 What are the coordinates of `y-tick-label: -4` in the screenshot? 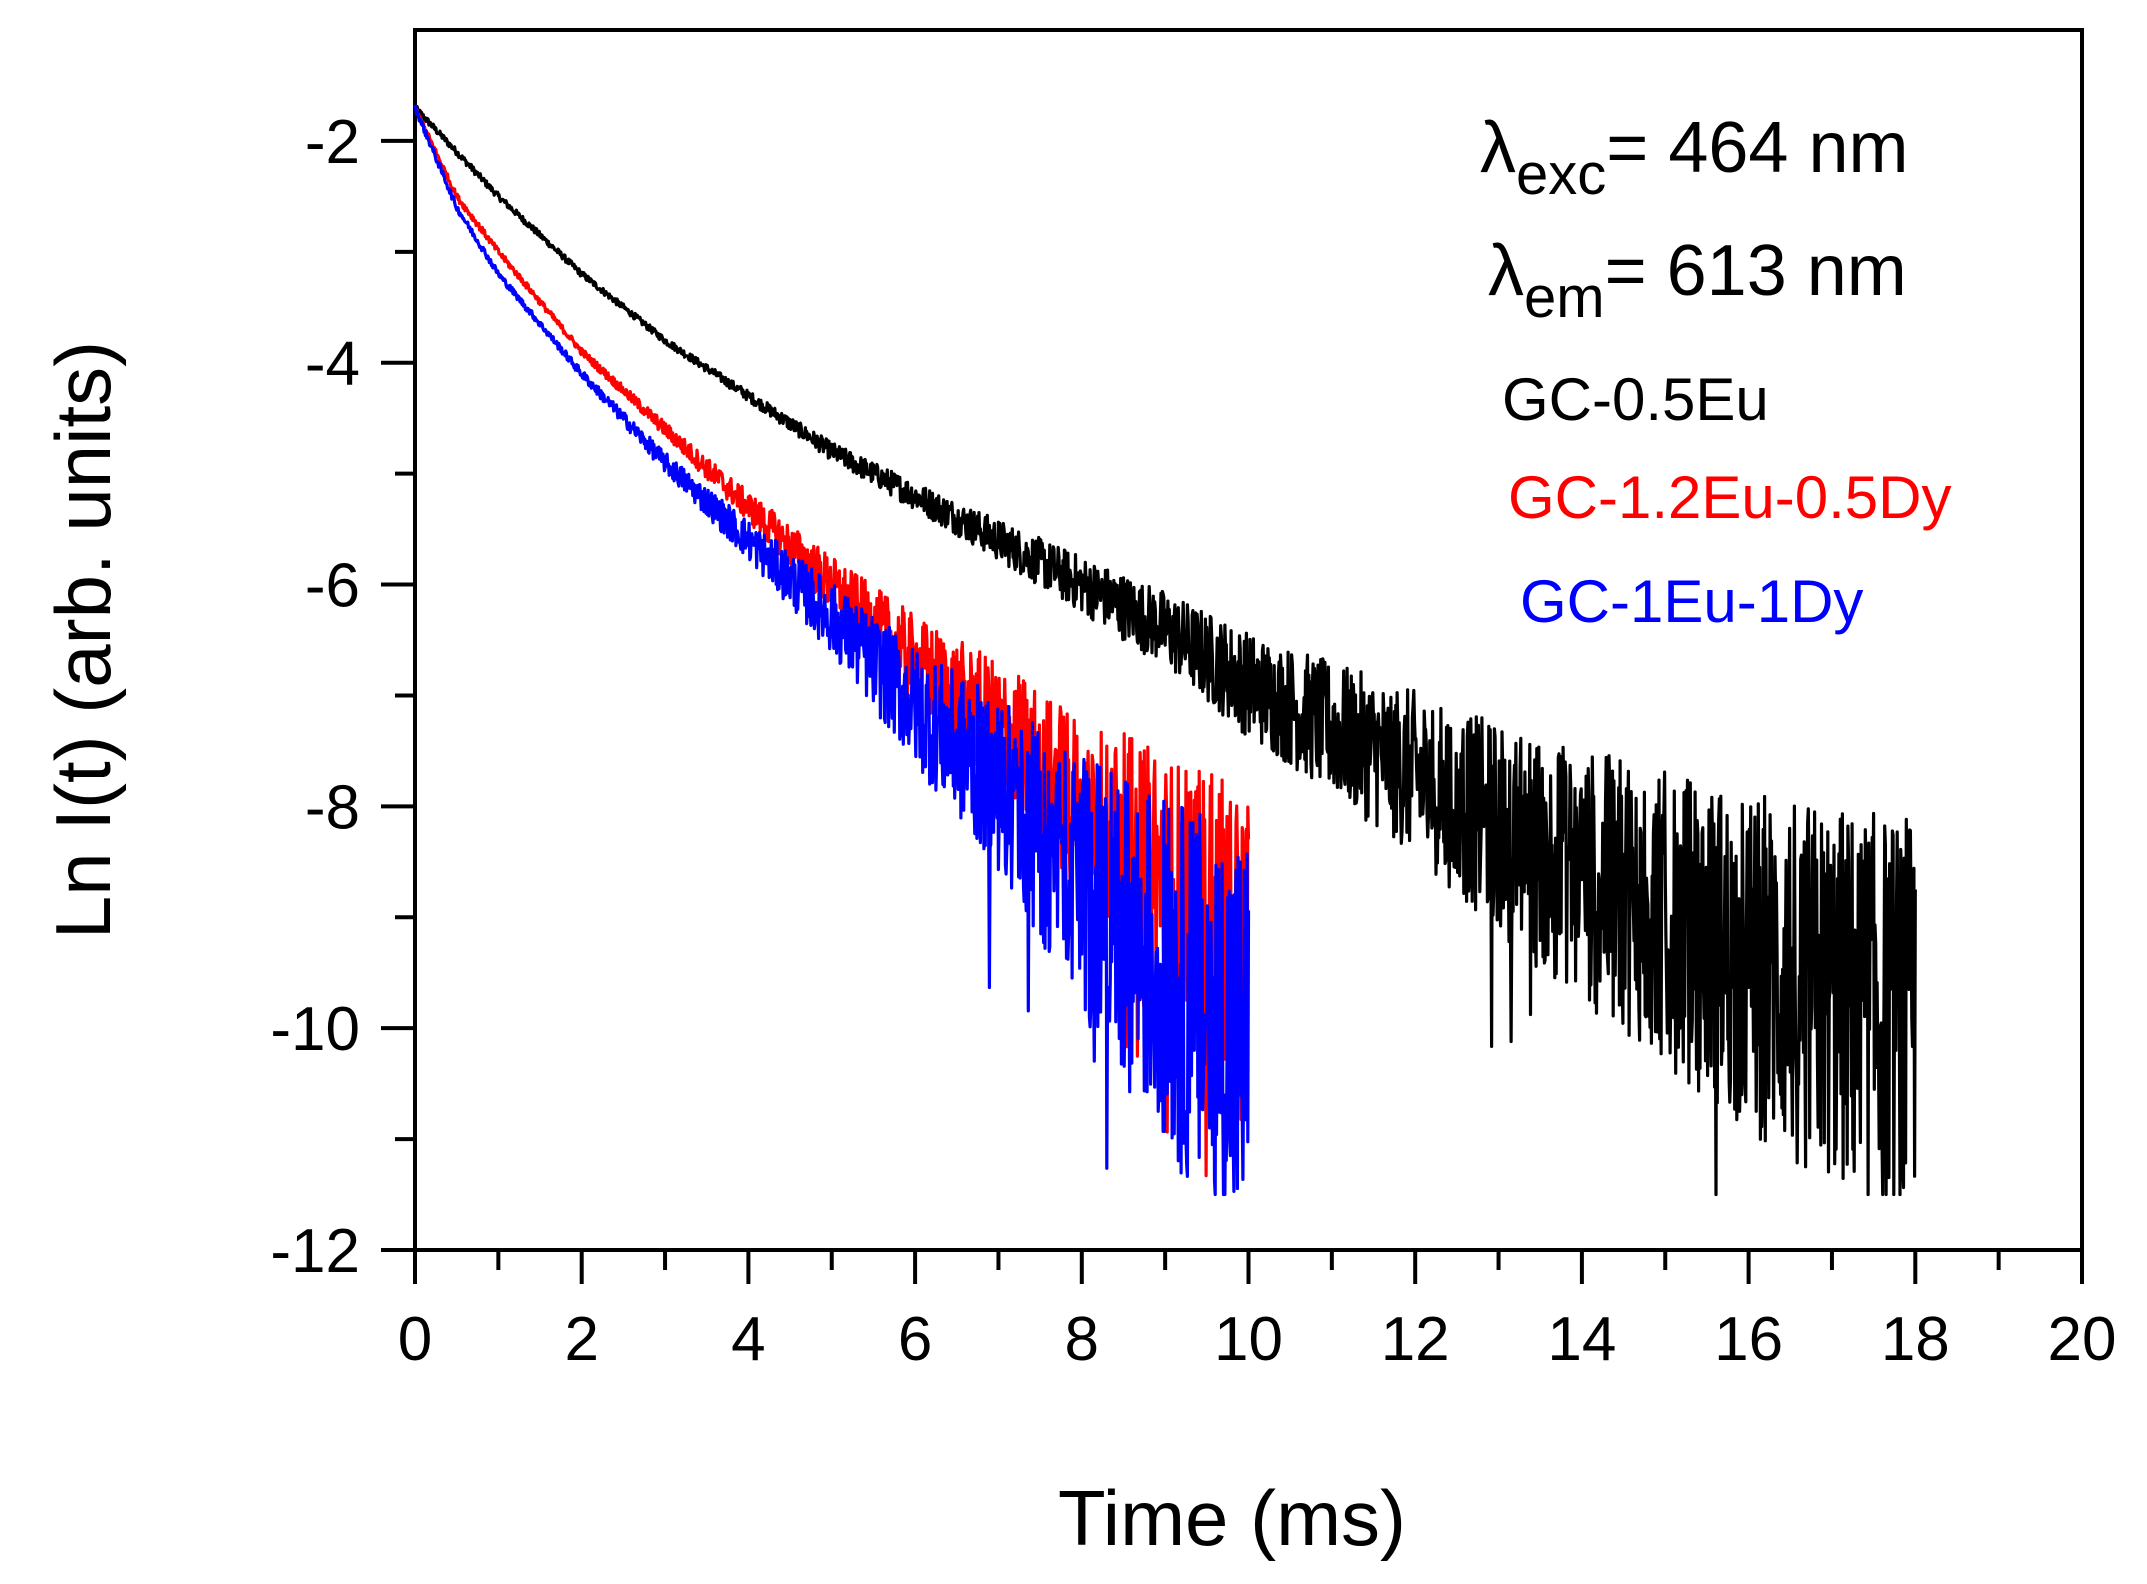 It's located at (332, 364).